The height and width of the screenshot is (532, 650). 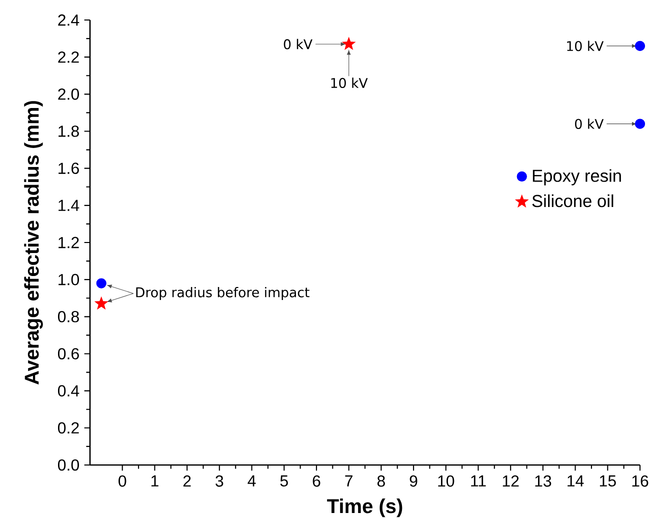 What do you see at coordinates (220, 481) in the screenshot?
I see `x-tick-label: 3` at bounding box center [220, 481].